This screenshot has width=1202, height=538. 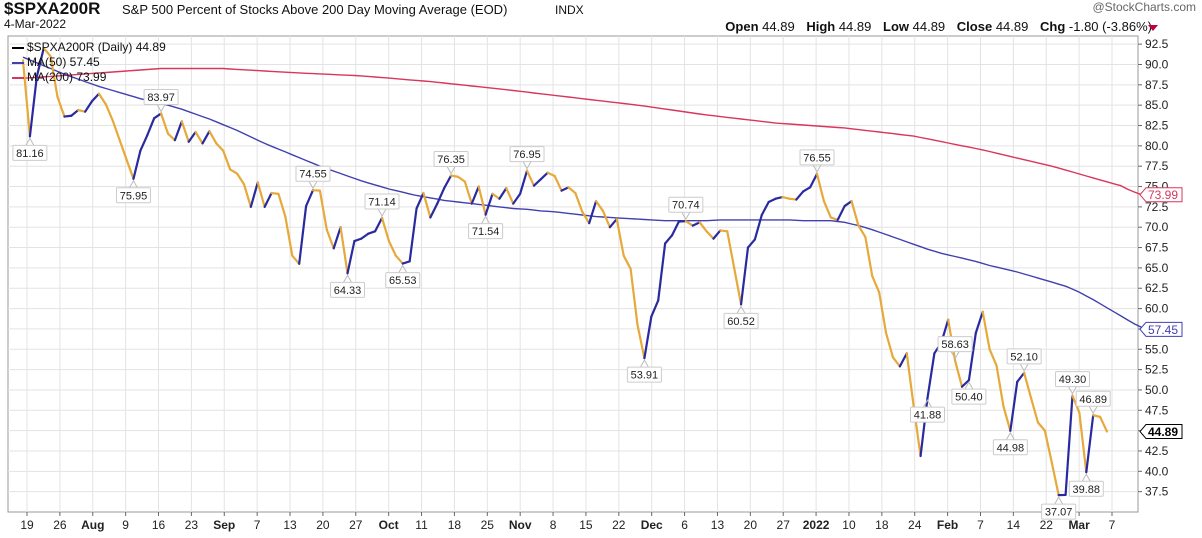 What do you see at coordinates (389, 525) in the screenshot?
I see `x-tick-label: Oct` at bounding box center [389, 525].